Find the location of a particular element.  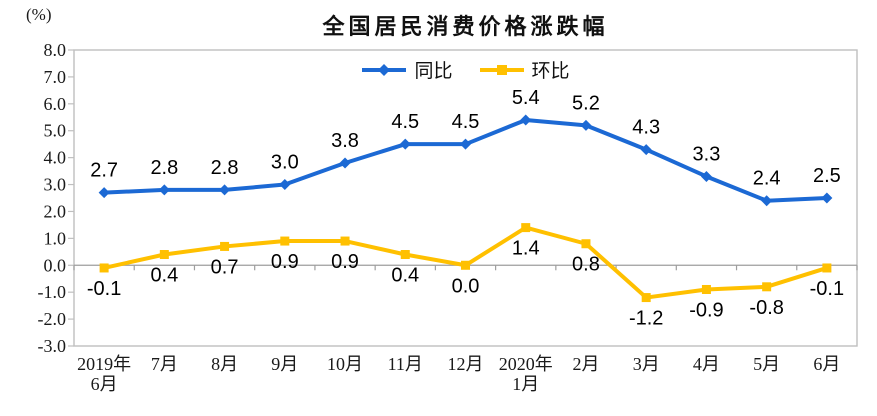

yoy-line-marker-icon is located at coordinates (384, 69).